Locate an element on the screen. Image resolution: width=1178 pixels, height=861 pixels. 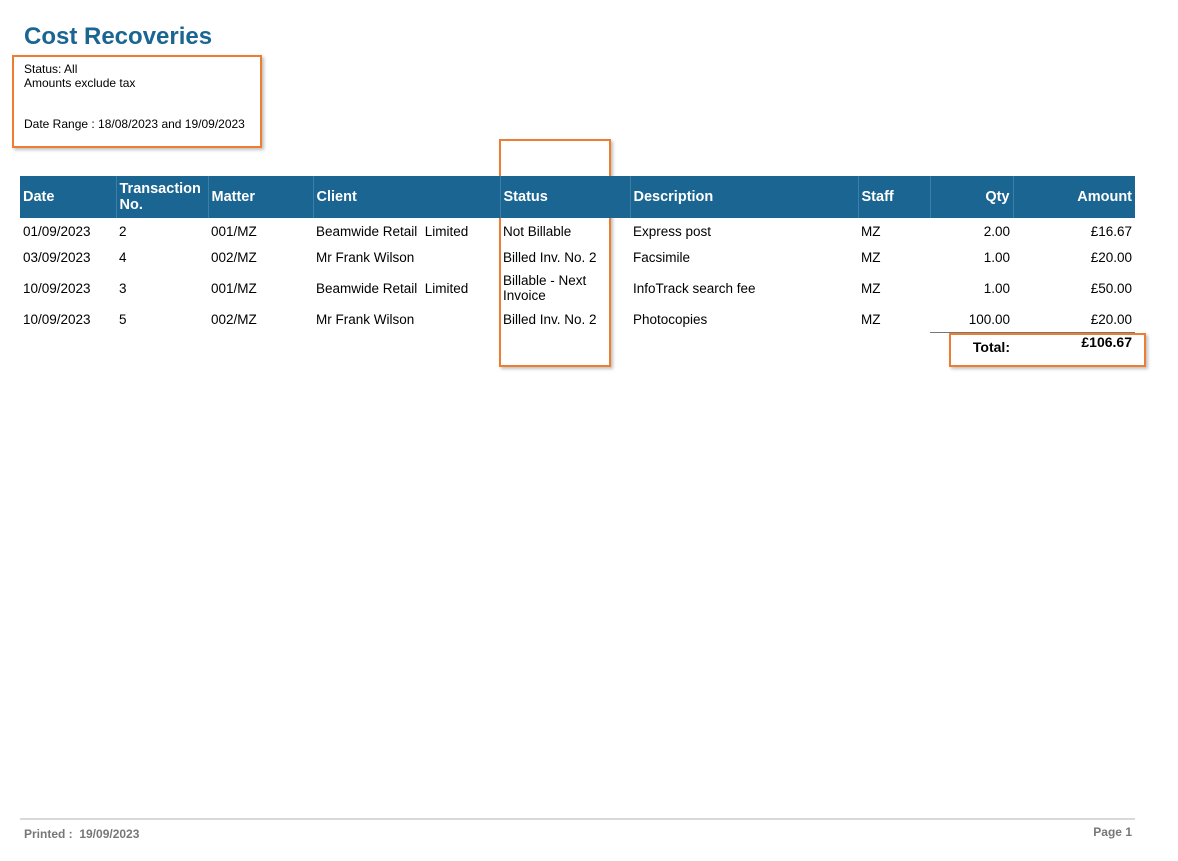
column-header-status: Status is located at coordinates (565, 197).